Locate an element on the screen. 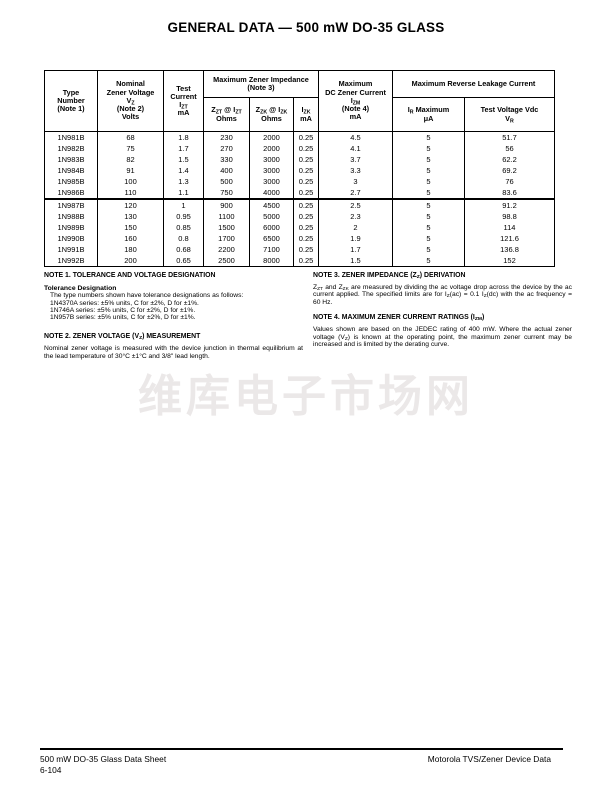 This screenshot has height=792, width=612. table-cell: 0.65 is located at coordinates (183, 261).